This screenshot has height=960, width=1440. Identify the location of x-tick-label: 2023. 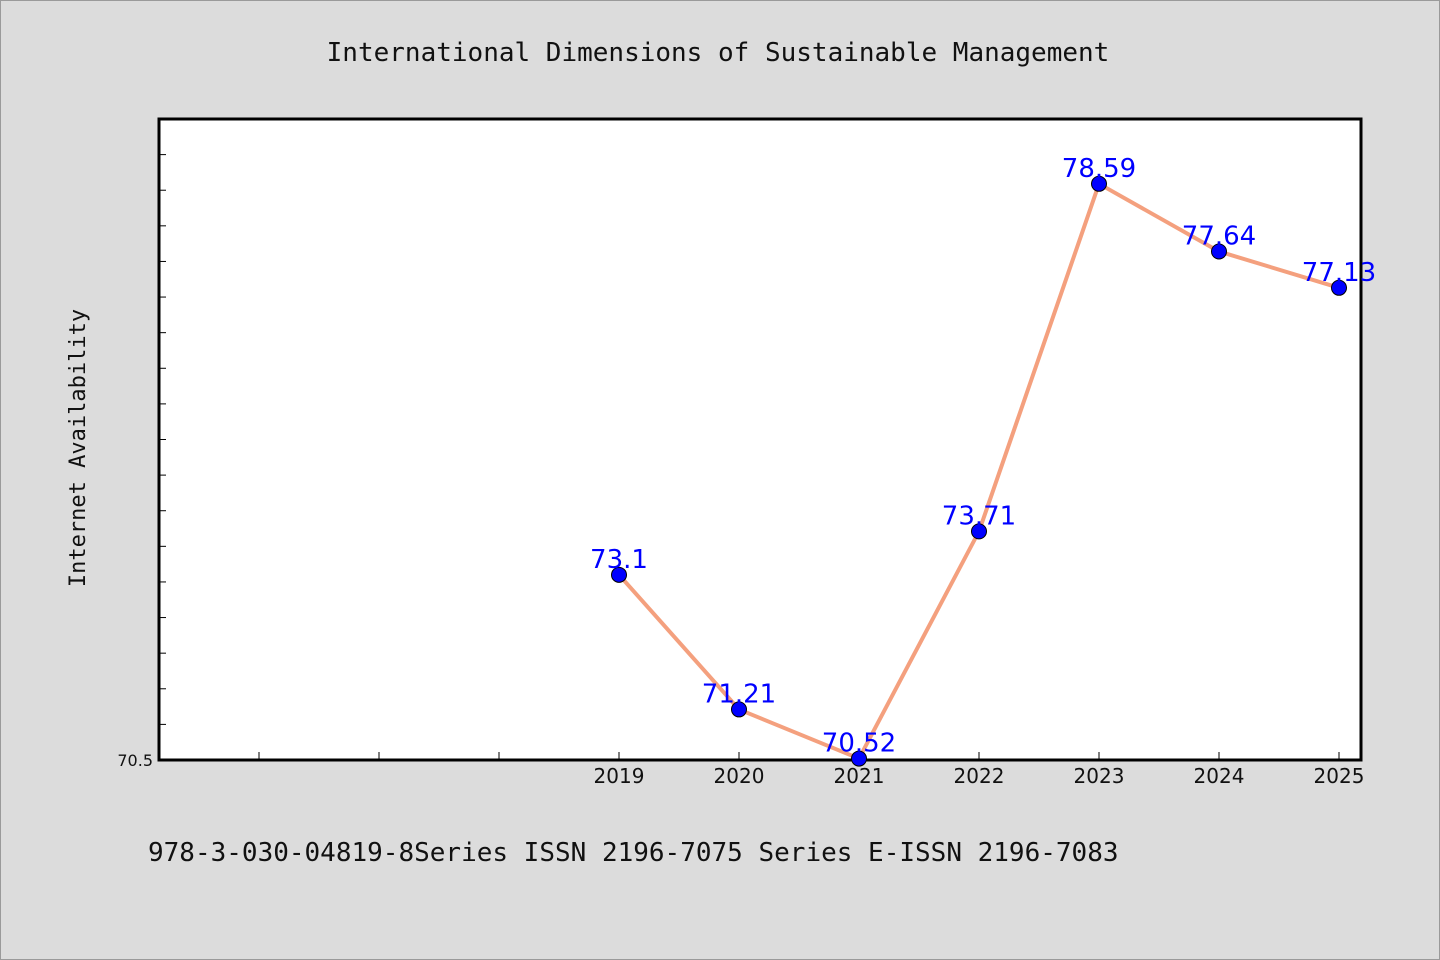
(1099, 776).